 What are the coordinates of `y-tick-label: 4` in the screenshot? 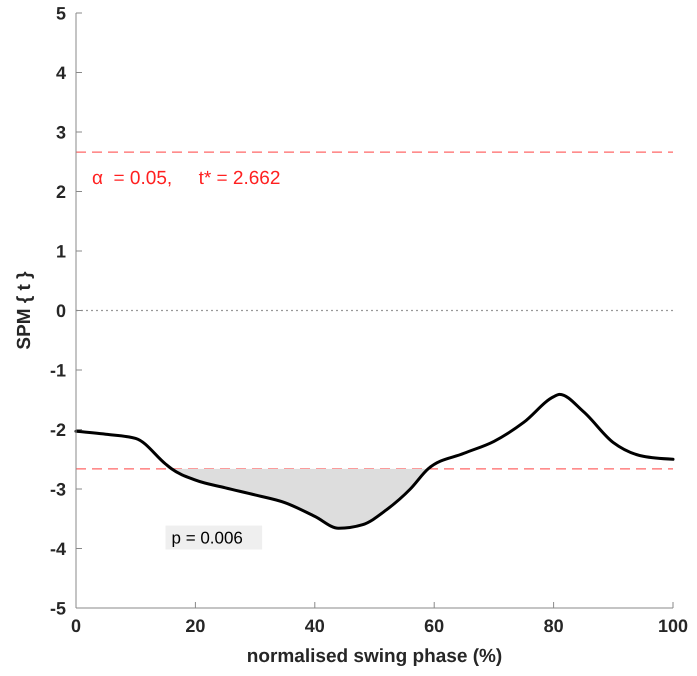 It's located at (61, 72).